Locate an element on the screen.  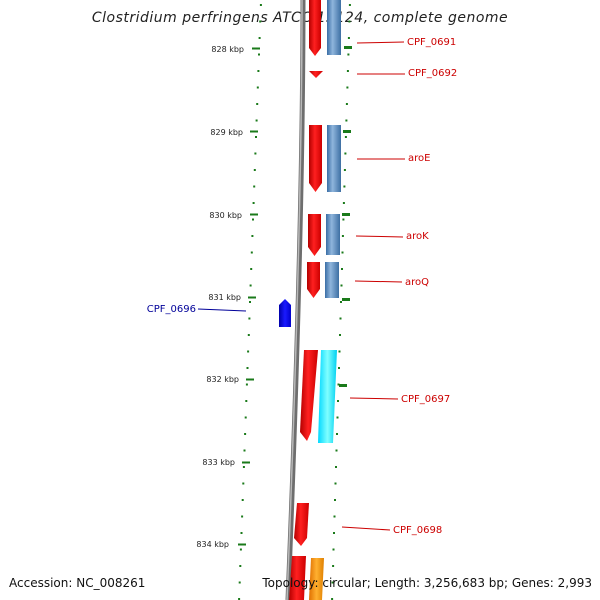
genome-backbone-highlight is located at coordinates (294, 300).